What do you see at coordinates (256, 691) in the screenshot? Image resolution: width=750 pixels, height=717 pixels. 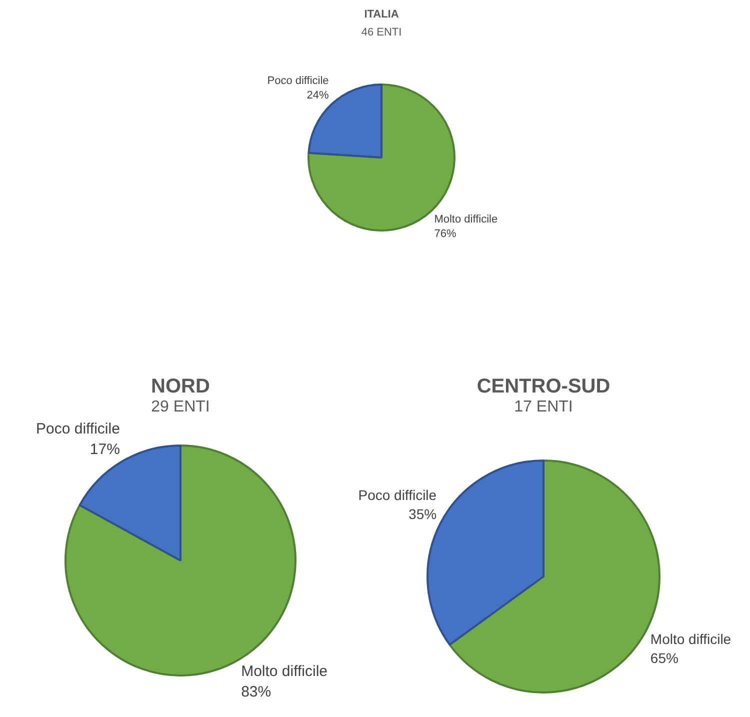 I see `data-label: 83%` at bounding box center [256, 691].